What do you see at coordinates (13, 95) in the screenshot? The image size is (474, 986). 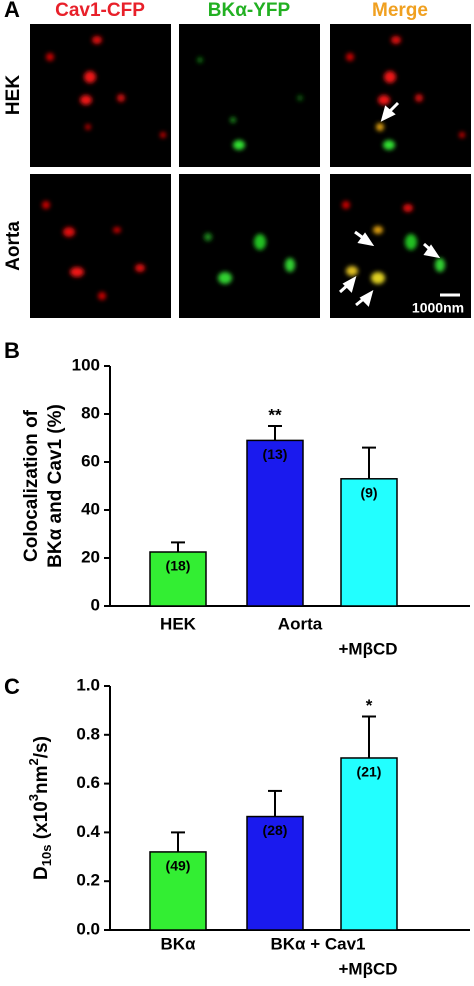 I see `row-label: HEK` at bounding box center [13, 95].